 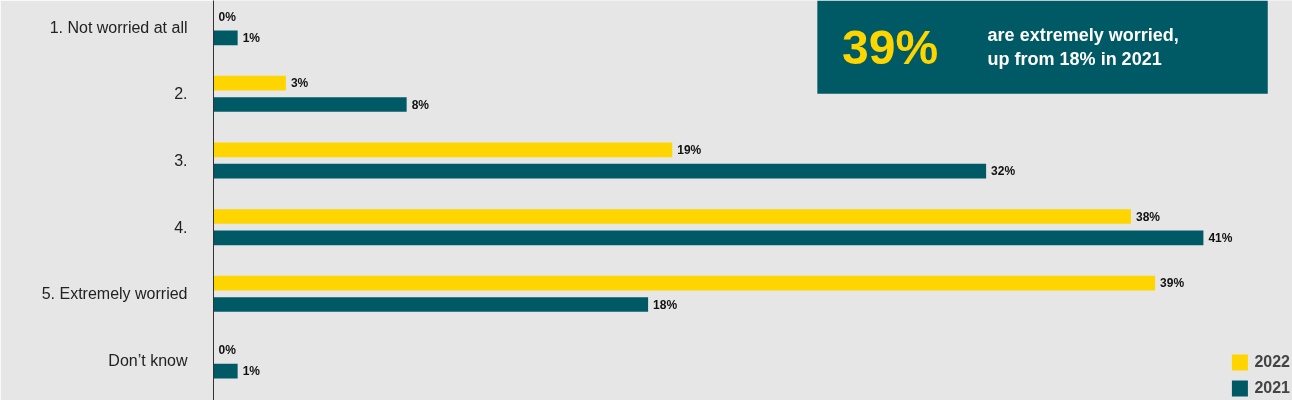 What do you see at coordinates (1148, 216) in the screenshot?
I see `data-label: 38%` at bounding box center [1148, 216].